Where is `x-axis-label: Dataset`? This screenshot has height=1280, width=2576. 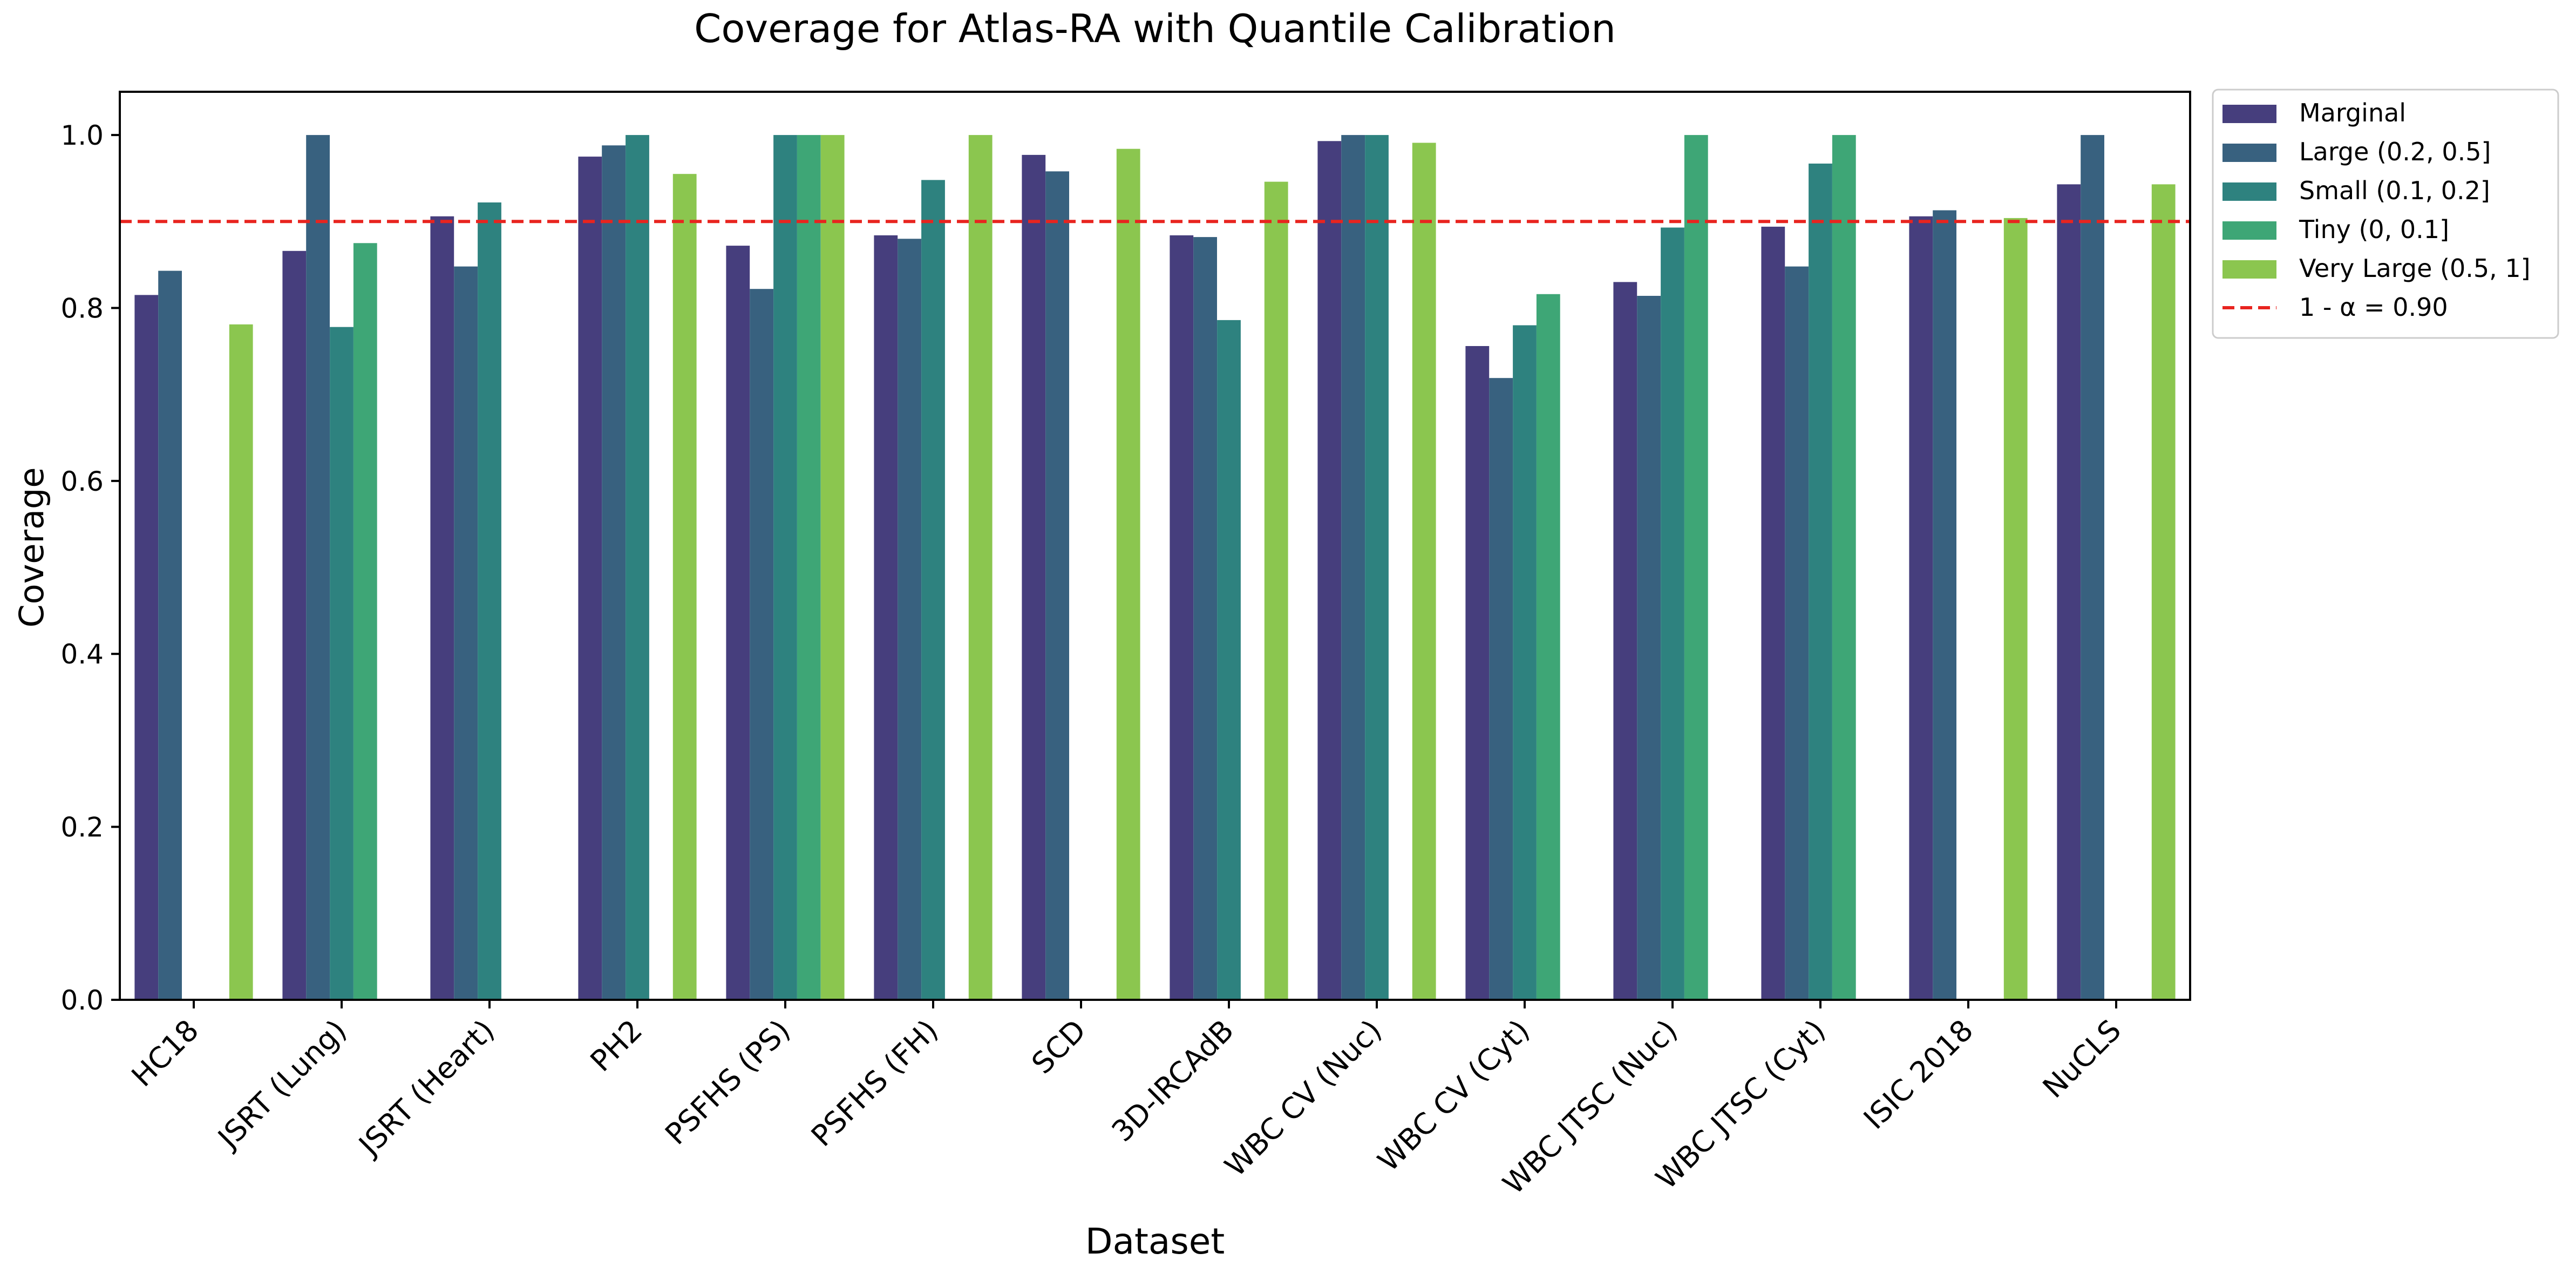 x-axis-label: Dataset is located at coordinates (1155, 1241).